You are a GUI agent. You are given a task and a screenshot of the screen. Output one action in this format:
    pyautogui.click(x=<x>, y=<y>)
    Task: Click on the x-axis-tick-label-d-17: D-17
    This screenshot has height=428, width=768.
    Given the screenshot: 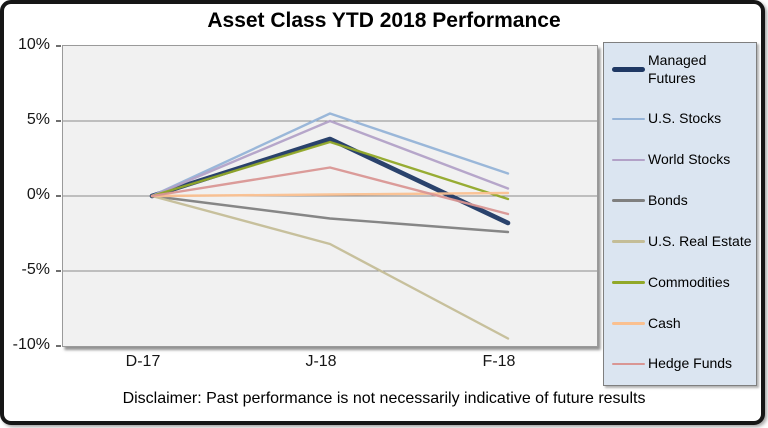 What is the action you would take?
    pyautogui.click(x=143, y=361)
    